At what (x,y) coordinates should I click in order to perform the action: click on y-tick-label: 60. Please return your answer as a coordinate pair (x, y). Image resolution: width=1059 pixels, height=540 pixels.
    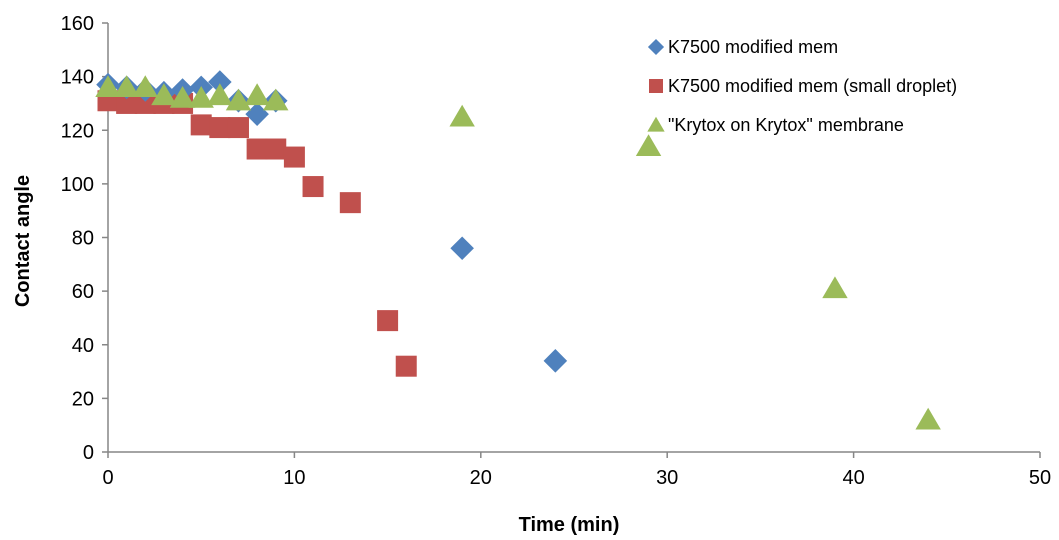
    Looking at the image, I should click on (83, 292).